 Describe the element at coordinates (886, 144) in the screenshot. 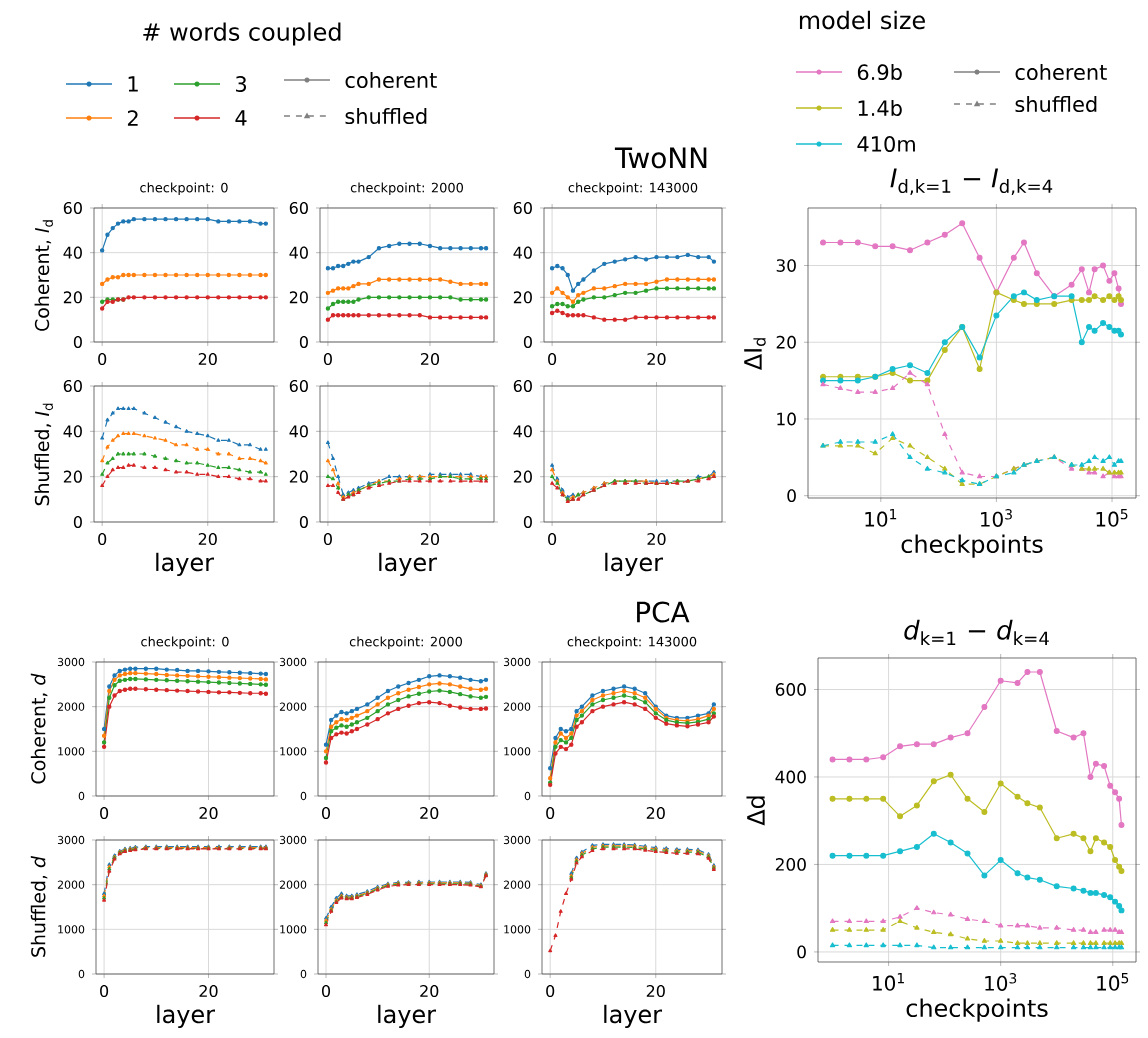

I see `legend-label: 410m` at that location.